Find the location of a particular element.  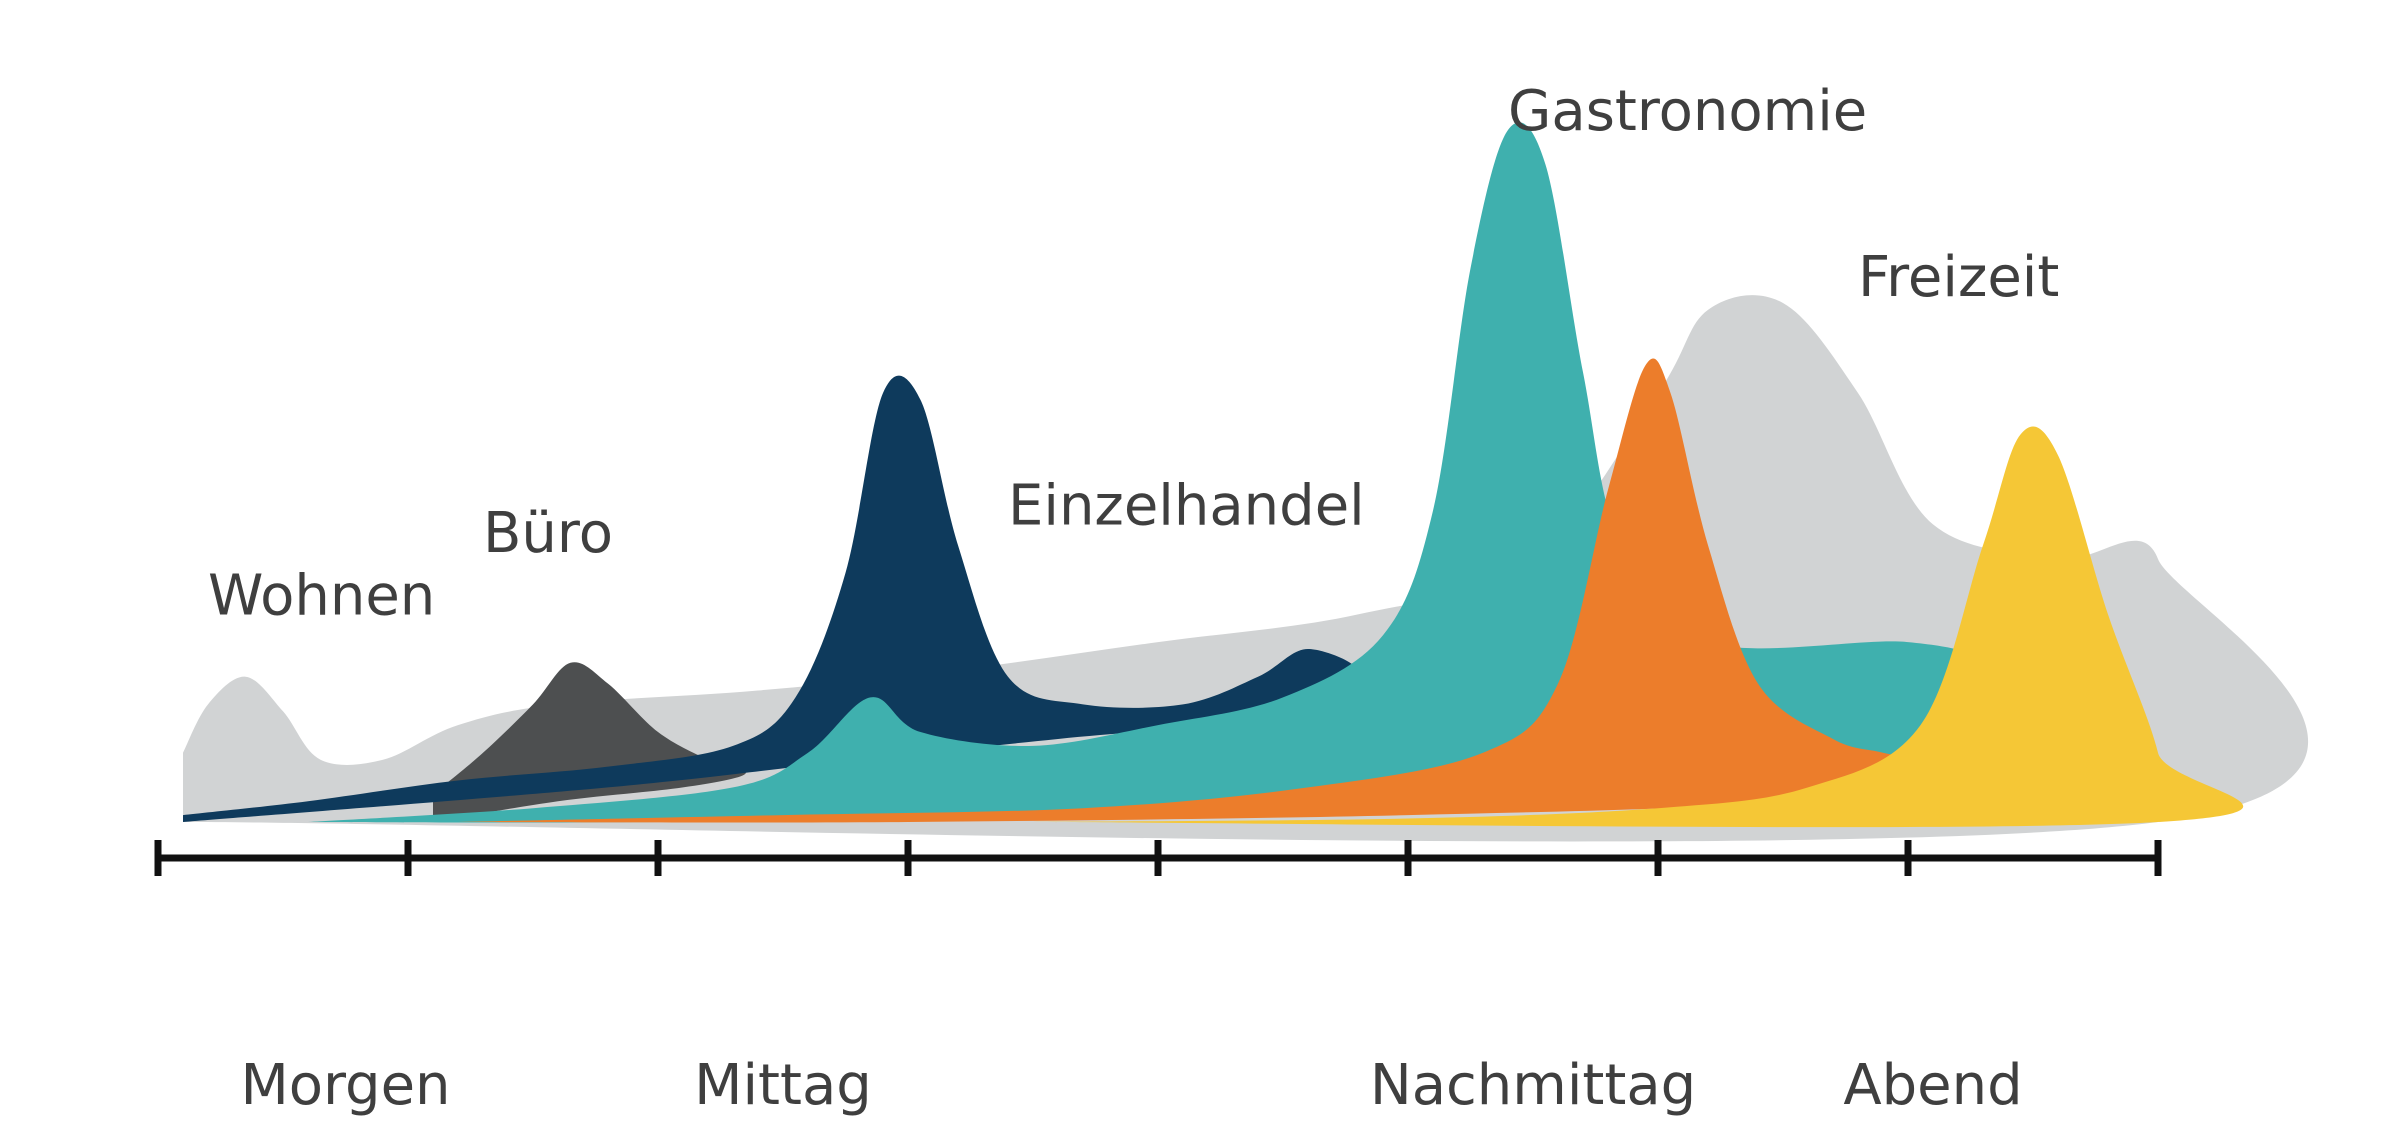

series-label-einzelhandel: Einzelhandel is located at coordinates (1186, 505).